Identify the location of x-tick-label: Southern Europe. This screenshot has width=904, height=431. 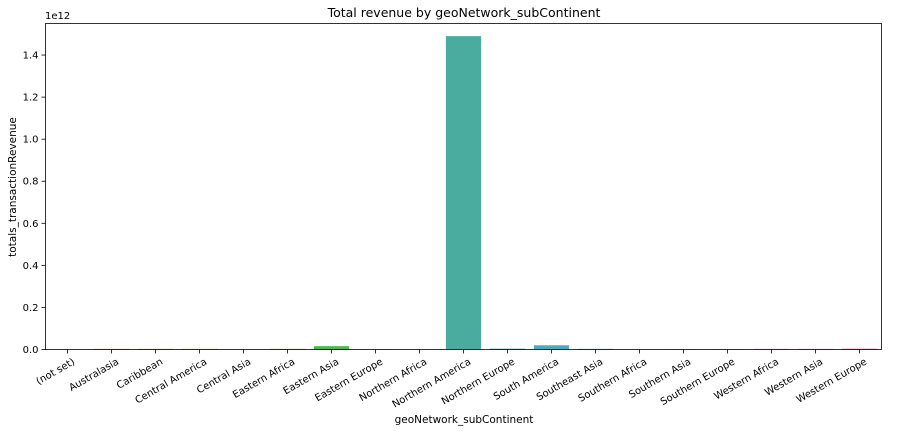
(698, 382).